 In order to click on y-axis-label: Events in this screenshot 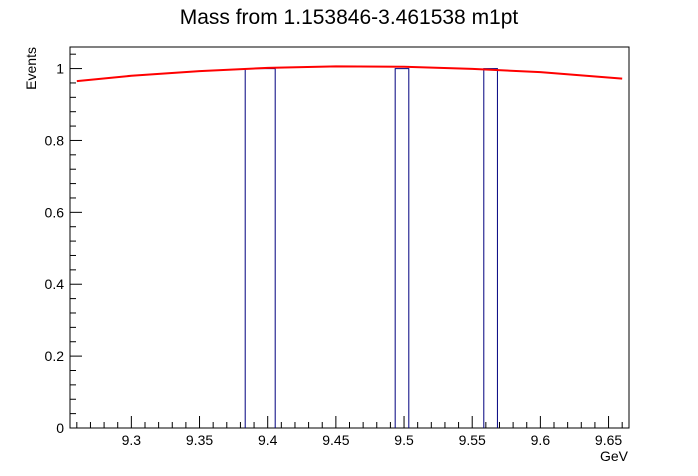, I will do `click(31, 68)`.